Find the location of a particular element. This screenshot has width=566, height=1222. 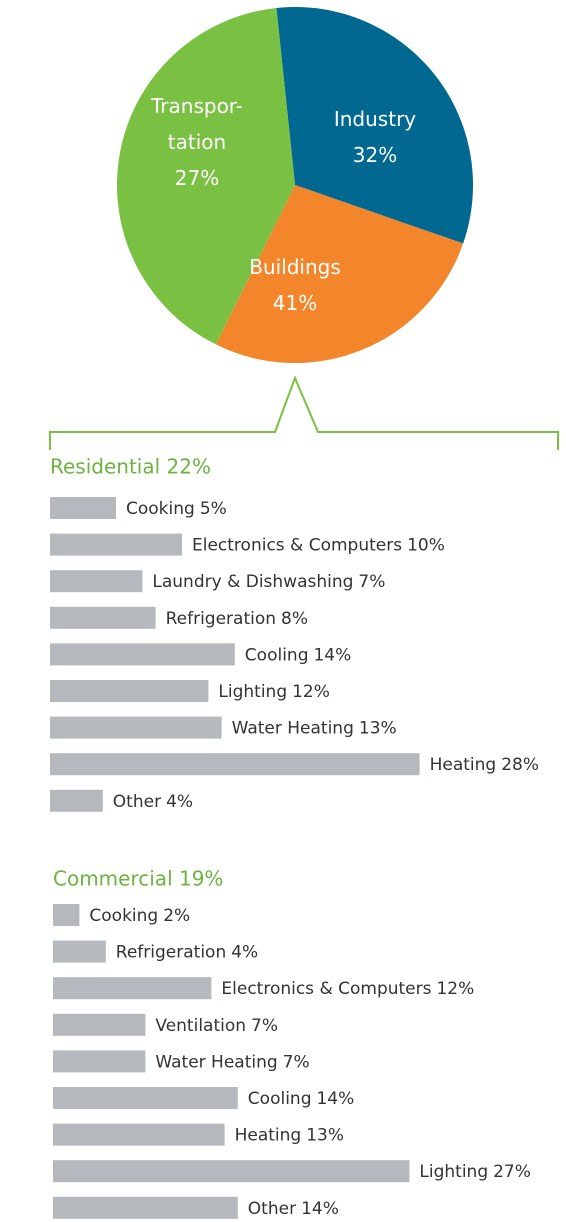

slice-name: Buildings is located at coordinates (295, 267).